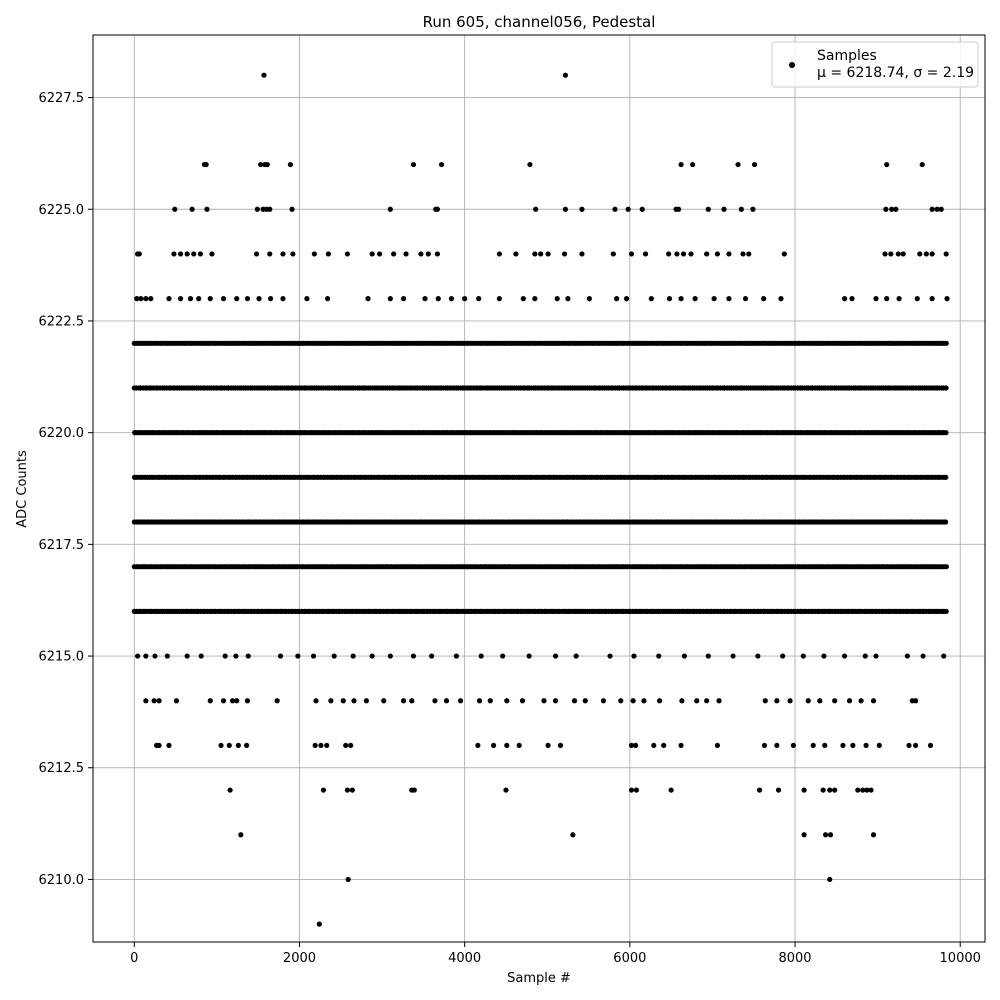  I want to click on x-tick-label: 10000, so click(960, 958).